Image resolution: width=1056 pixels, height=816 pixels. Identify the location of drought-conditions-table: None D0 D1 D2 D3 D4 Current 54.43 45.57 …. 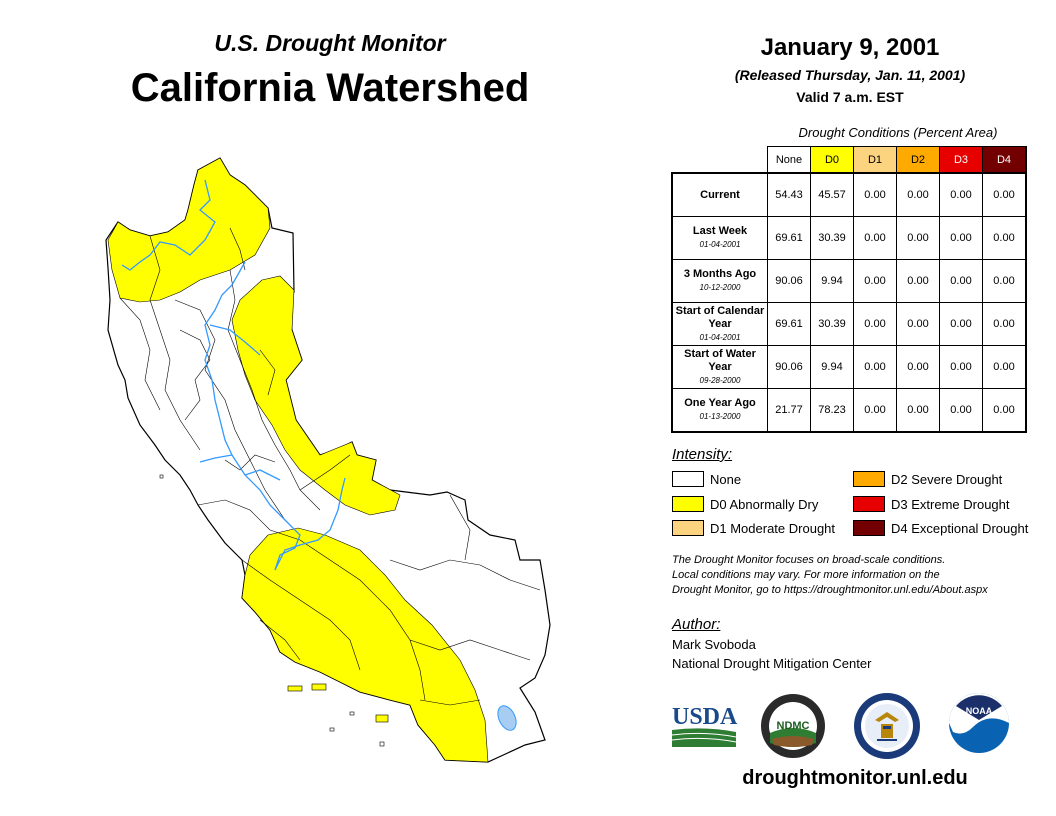
(849, 289).